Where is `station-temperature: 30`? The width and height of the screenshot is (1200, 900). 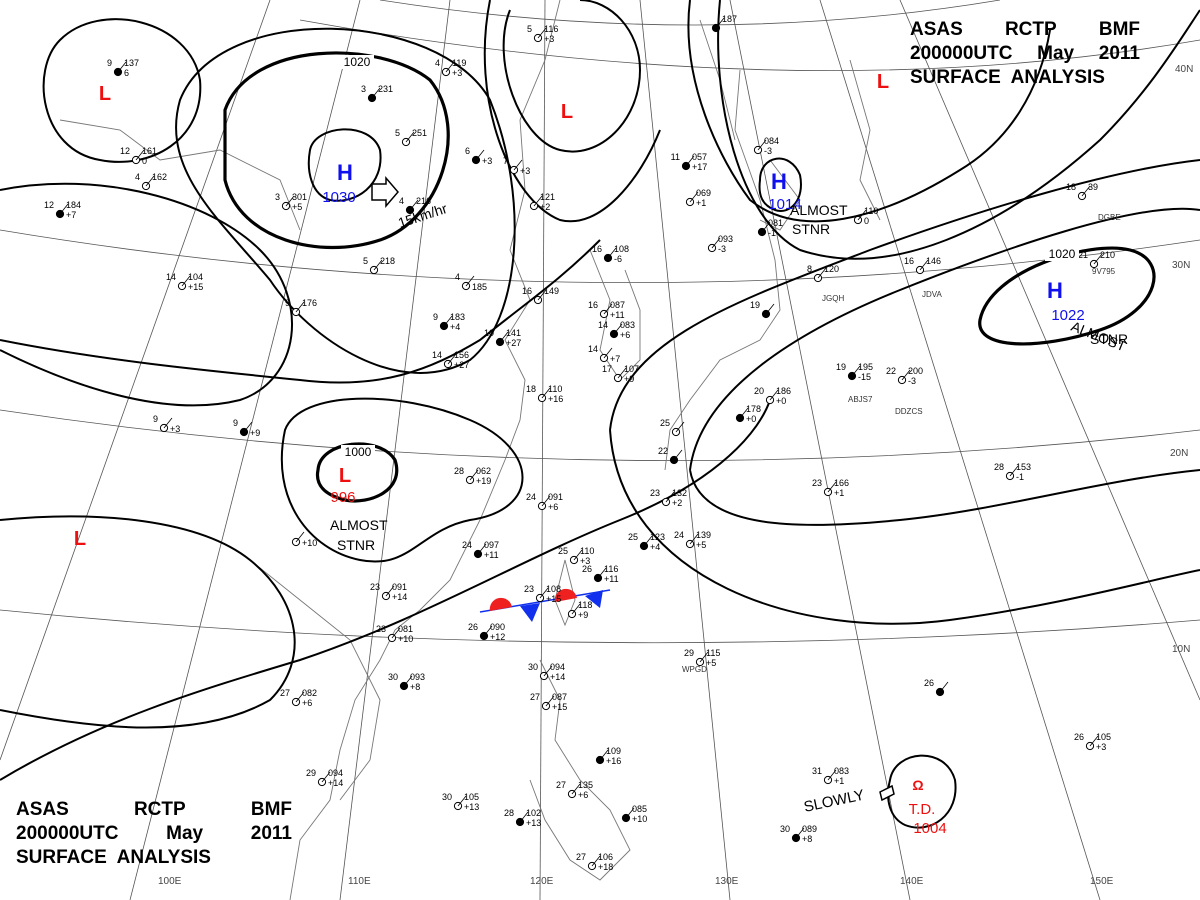
station-temperature: 30 is located at coordinates (393, 677).